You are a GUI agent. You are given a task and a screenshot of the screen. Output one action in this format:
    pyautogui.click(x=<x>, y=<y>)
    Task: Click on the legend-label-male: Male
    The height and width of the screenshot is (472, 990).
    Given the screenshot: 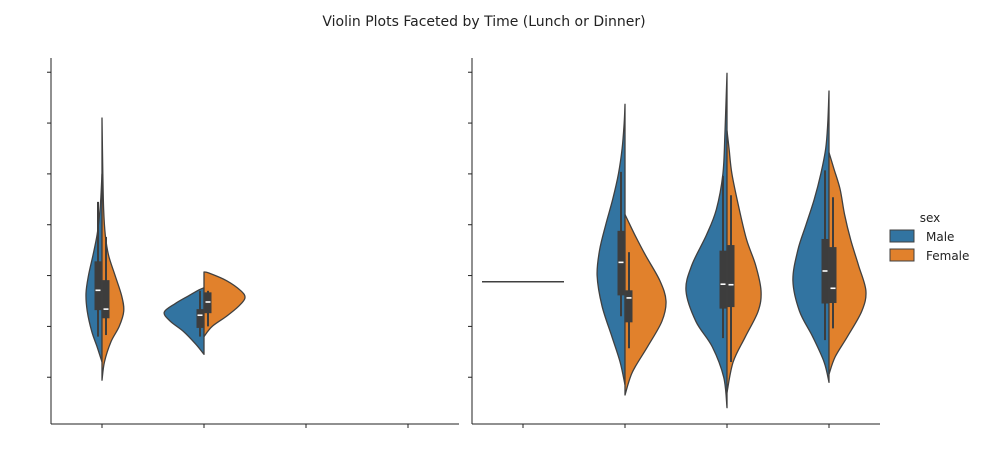 What is the action you would take?
    pyautogui.click(x=940, y=237)
    